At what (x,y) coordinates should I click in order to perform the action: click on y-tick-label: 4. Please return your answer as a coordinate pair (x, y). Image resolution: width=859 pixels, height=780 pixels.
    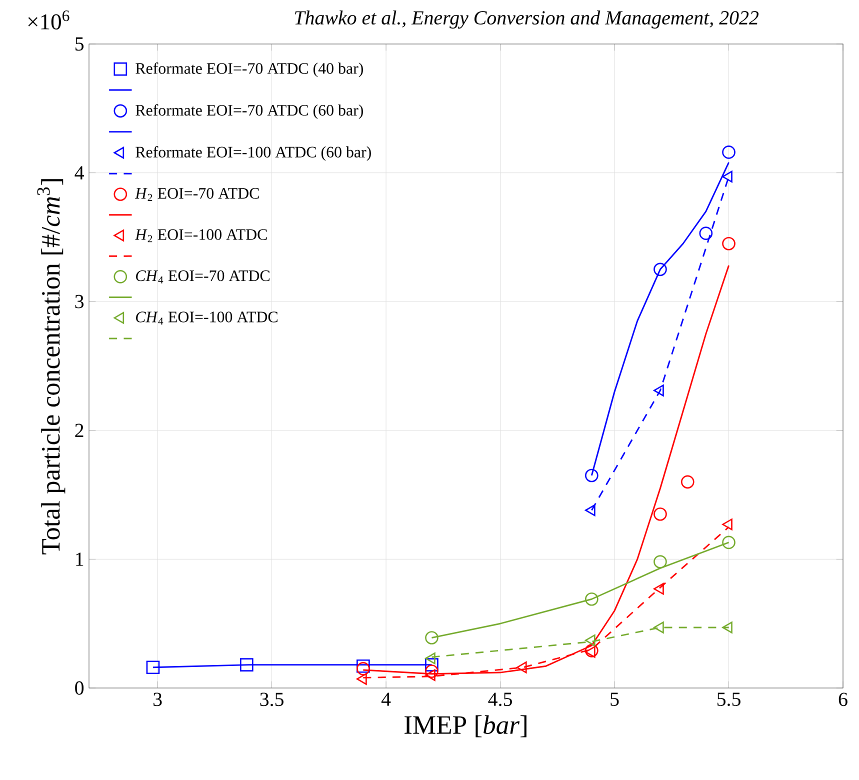
    Looking at the image, I should click on (79, 173).